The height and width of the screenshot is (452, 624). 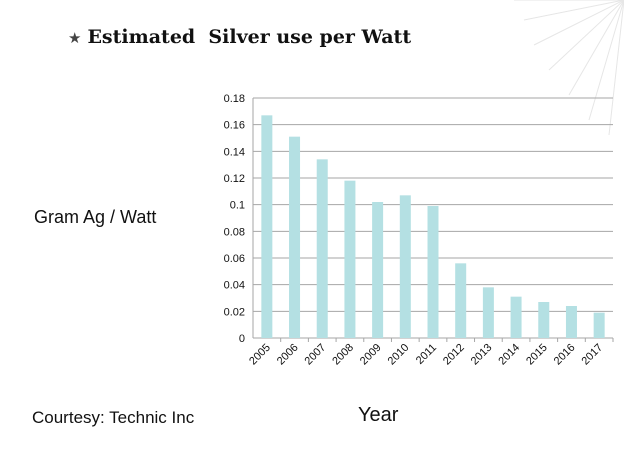 I want to click on x-tick-label: 2010, so click(x=399, y=355).